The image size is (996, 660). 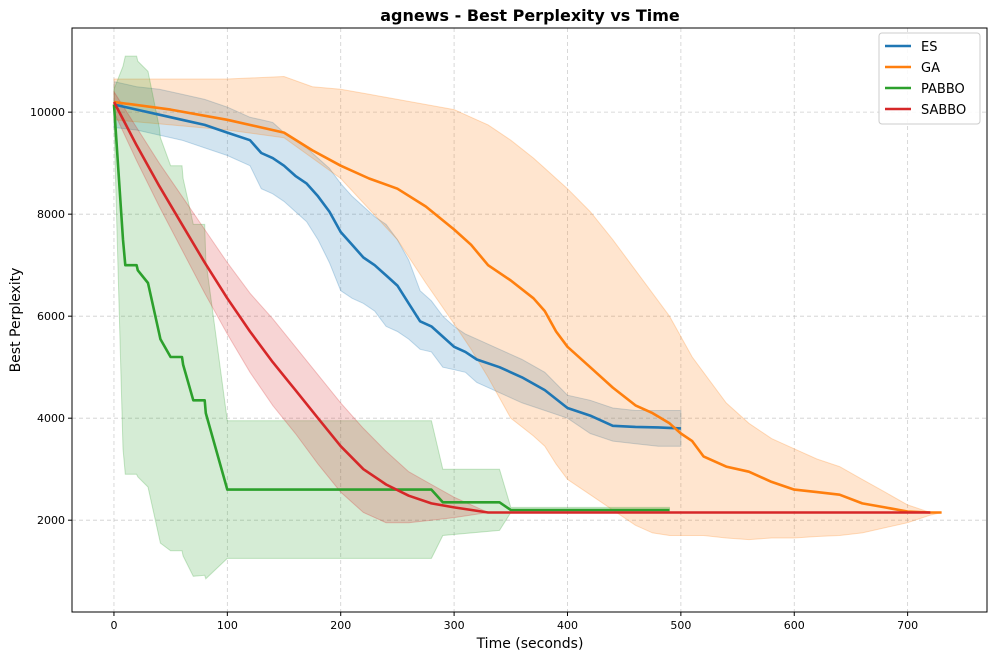 What do you see at coordinates (51, 418) in the screenshot?
I see `y-tick-label: 4000` at bounding box center [51, 418].